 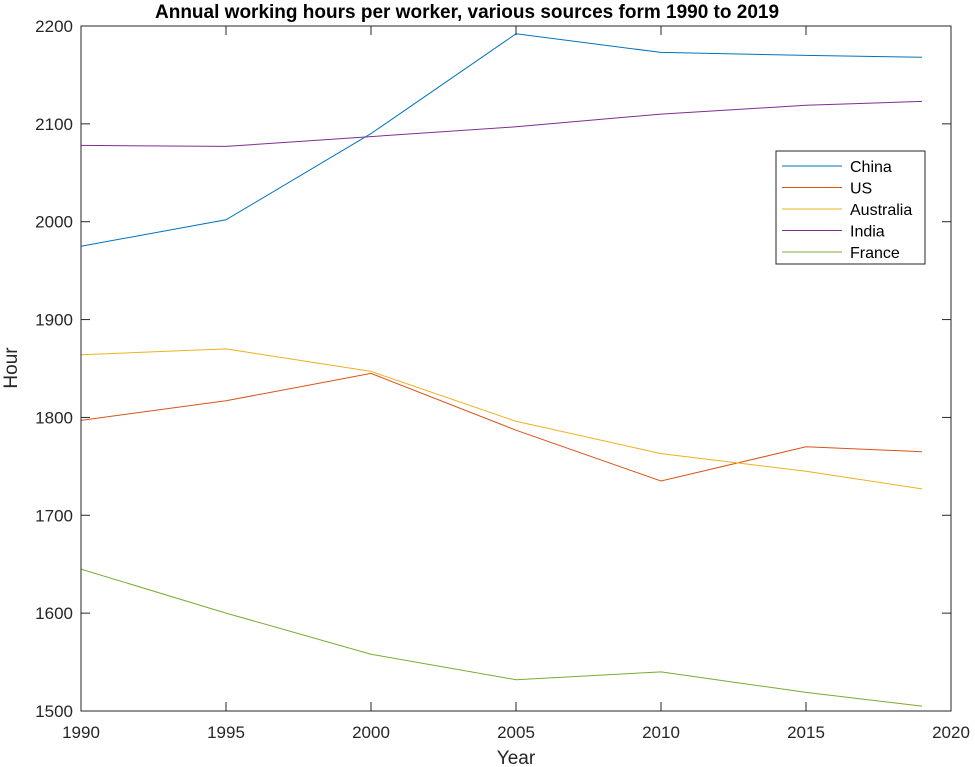 What do you see at coordinates (861, 189) in the screenshot?
I see `legend-label-us: US` at bounding box center [861, 189].